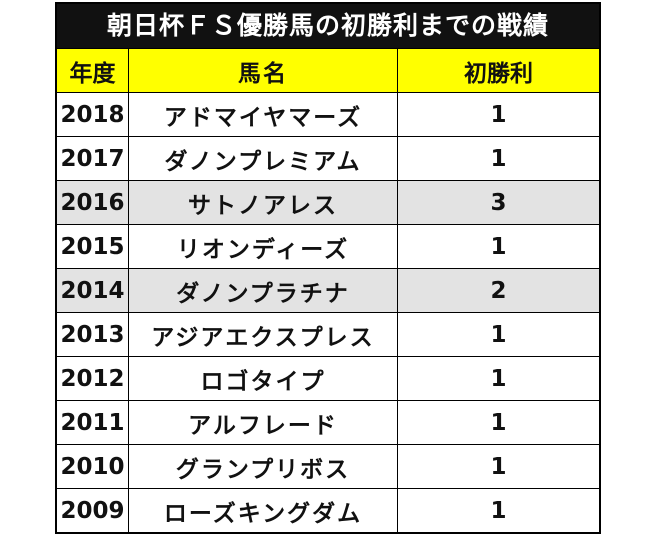  Describe the element at coordinates (93, 422) in the screenshot. I see `year-cell: 2011` at that location.